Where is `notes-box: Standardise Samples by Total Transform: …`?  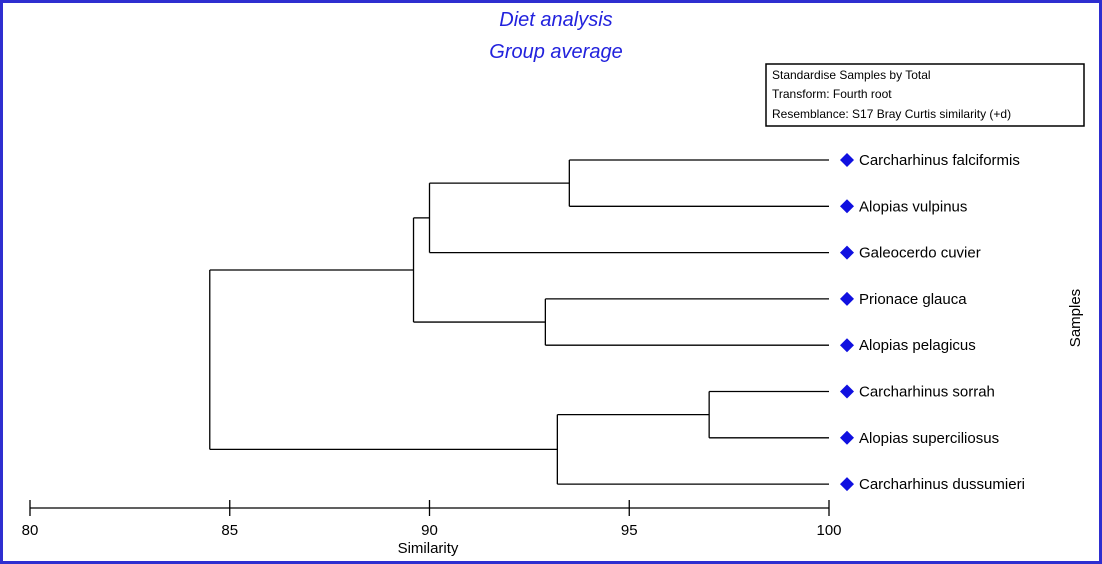 notes-box: Standardise Samples by Total Transform: … is located at coordinates (925, 95).